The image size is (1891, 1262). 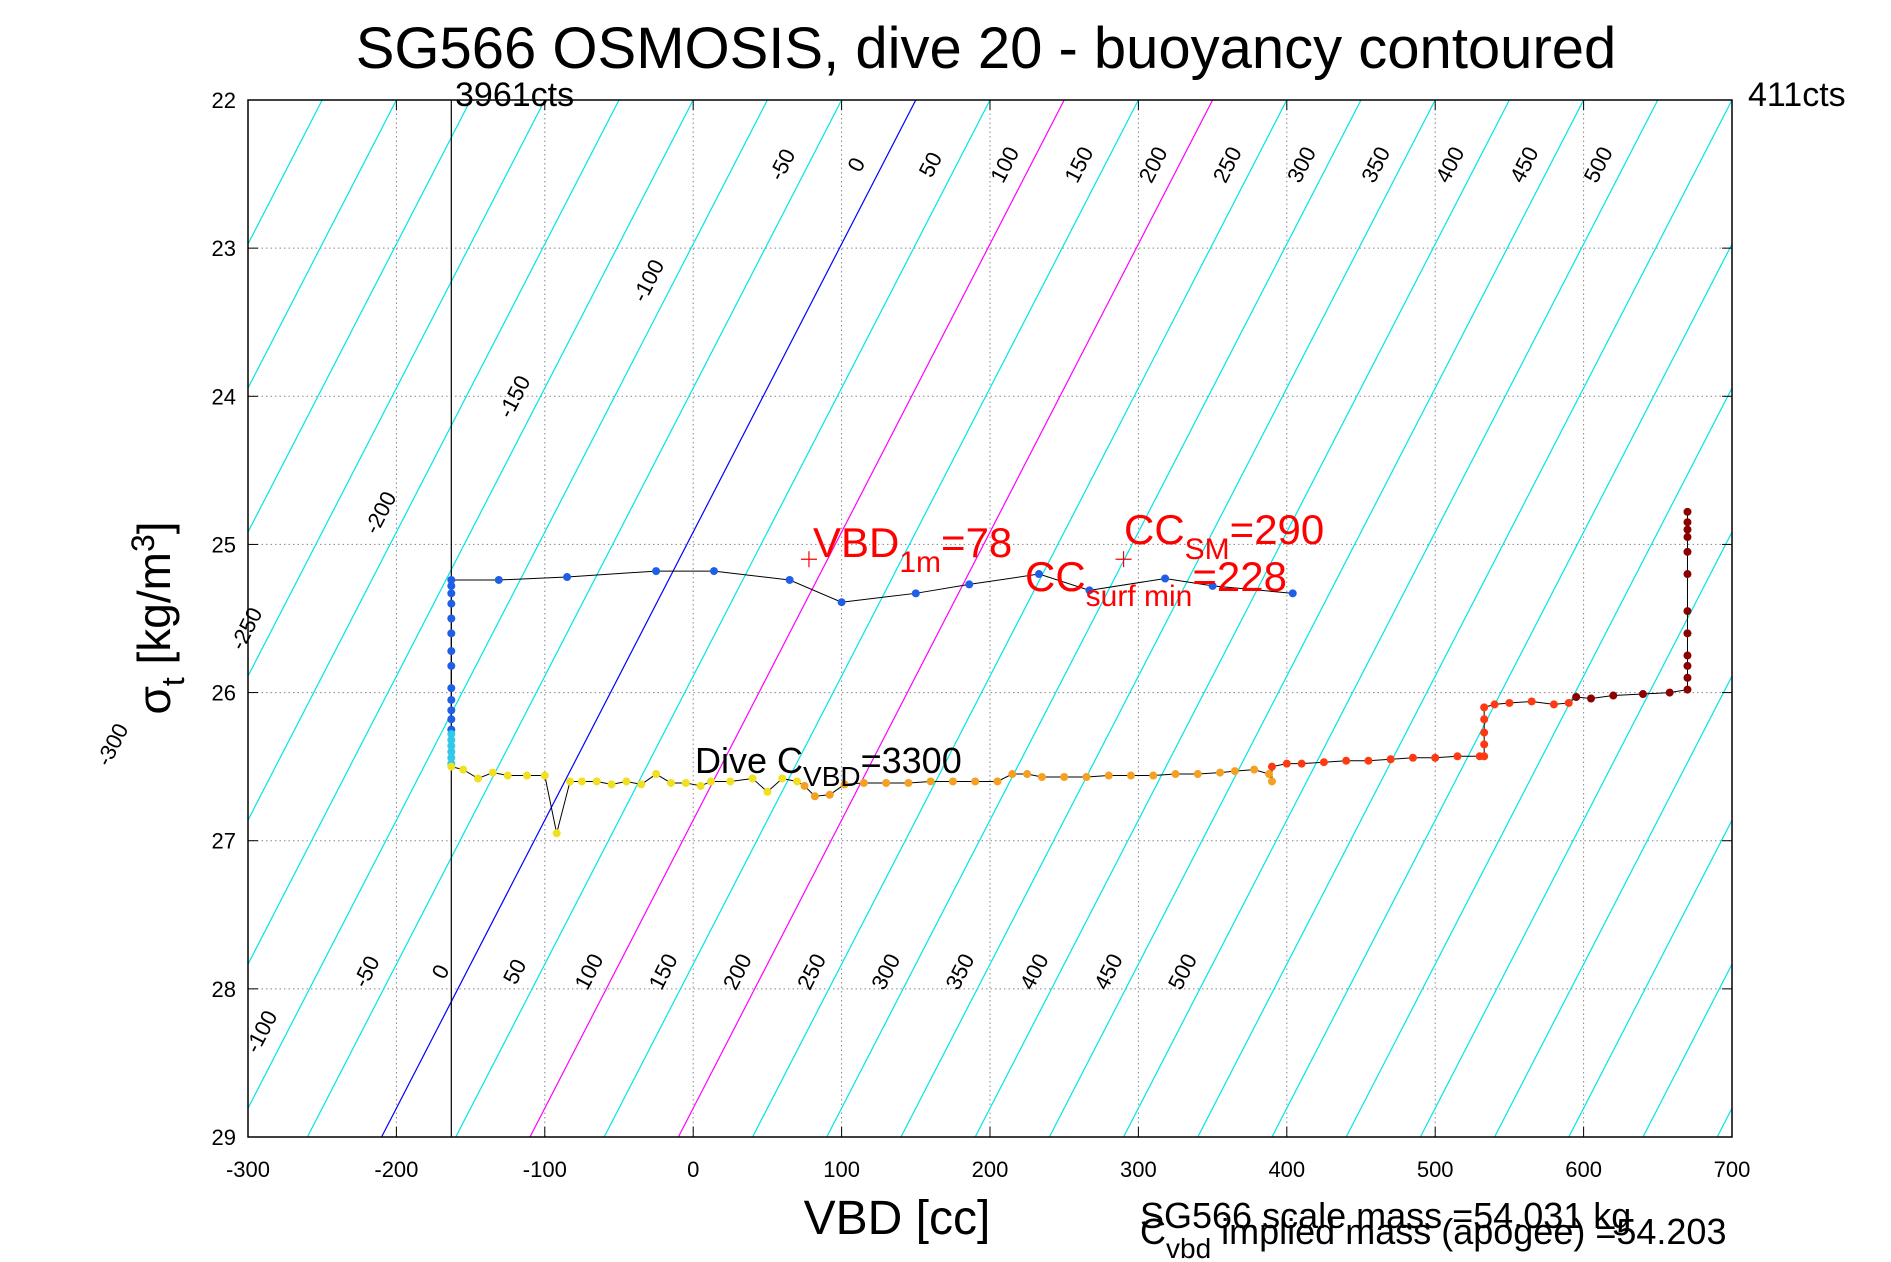 I want to click on y-tick-label: 28, so click(x=224, y=989).